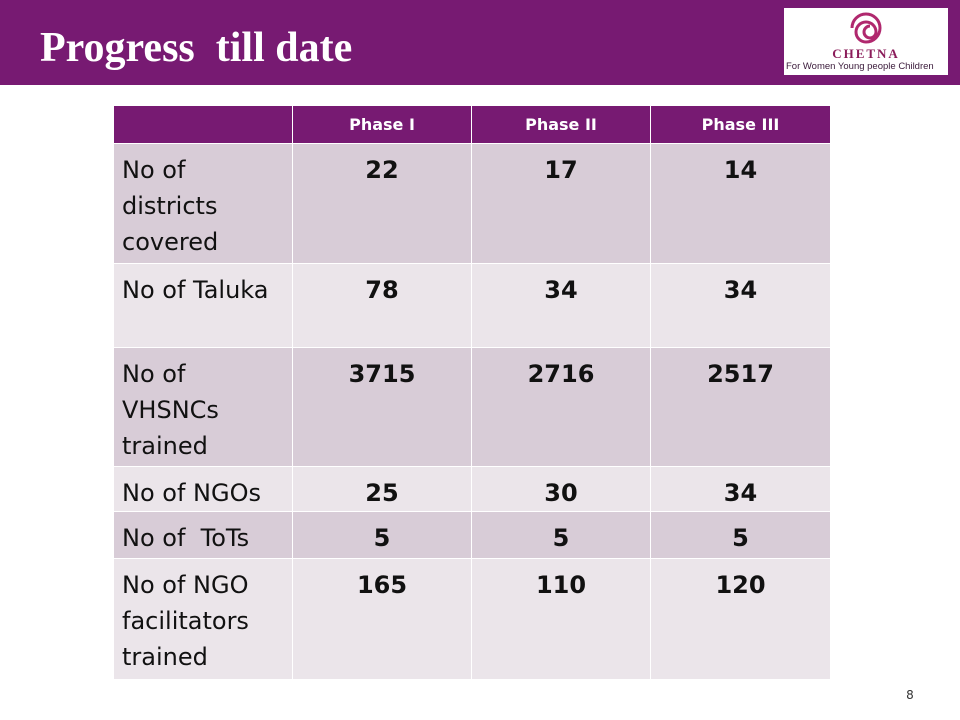 The height and width of the screenshot is (720, 960). Describe the element at coordinates (740, 619) in the screenshot. I see `cell-value: 120` at that location.